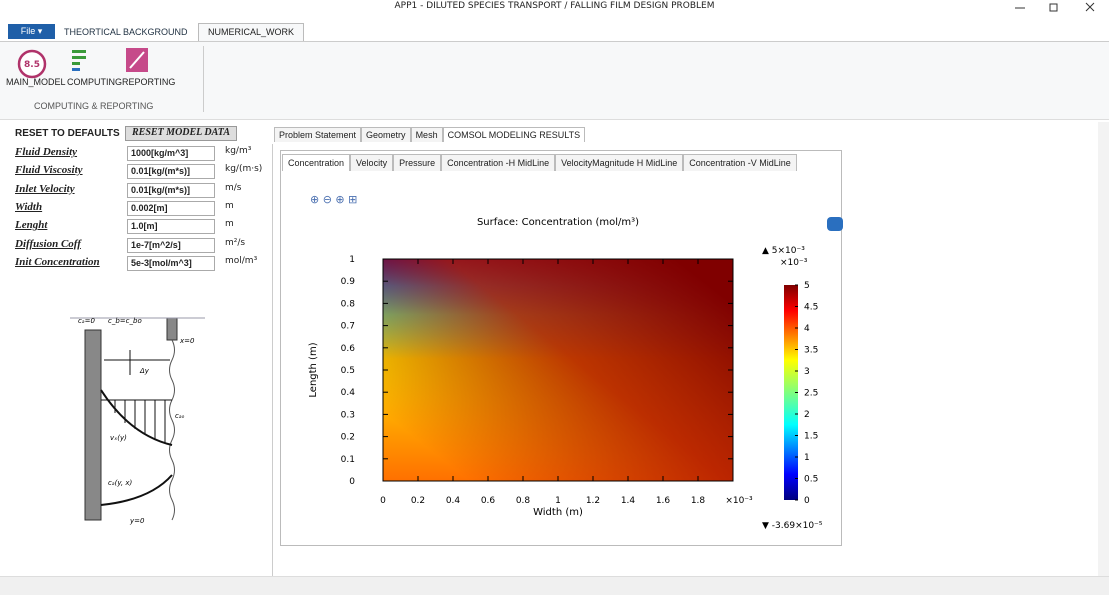 This screenshot has height=595, width=1109. Describe the element at coordinates (171, 153) in the screenshot. I see `field-input: 1000[kg/m^3]` at that location.